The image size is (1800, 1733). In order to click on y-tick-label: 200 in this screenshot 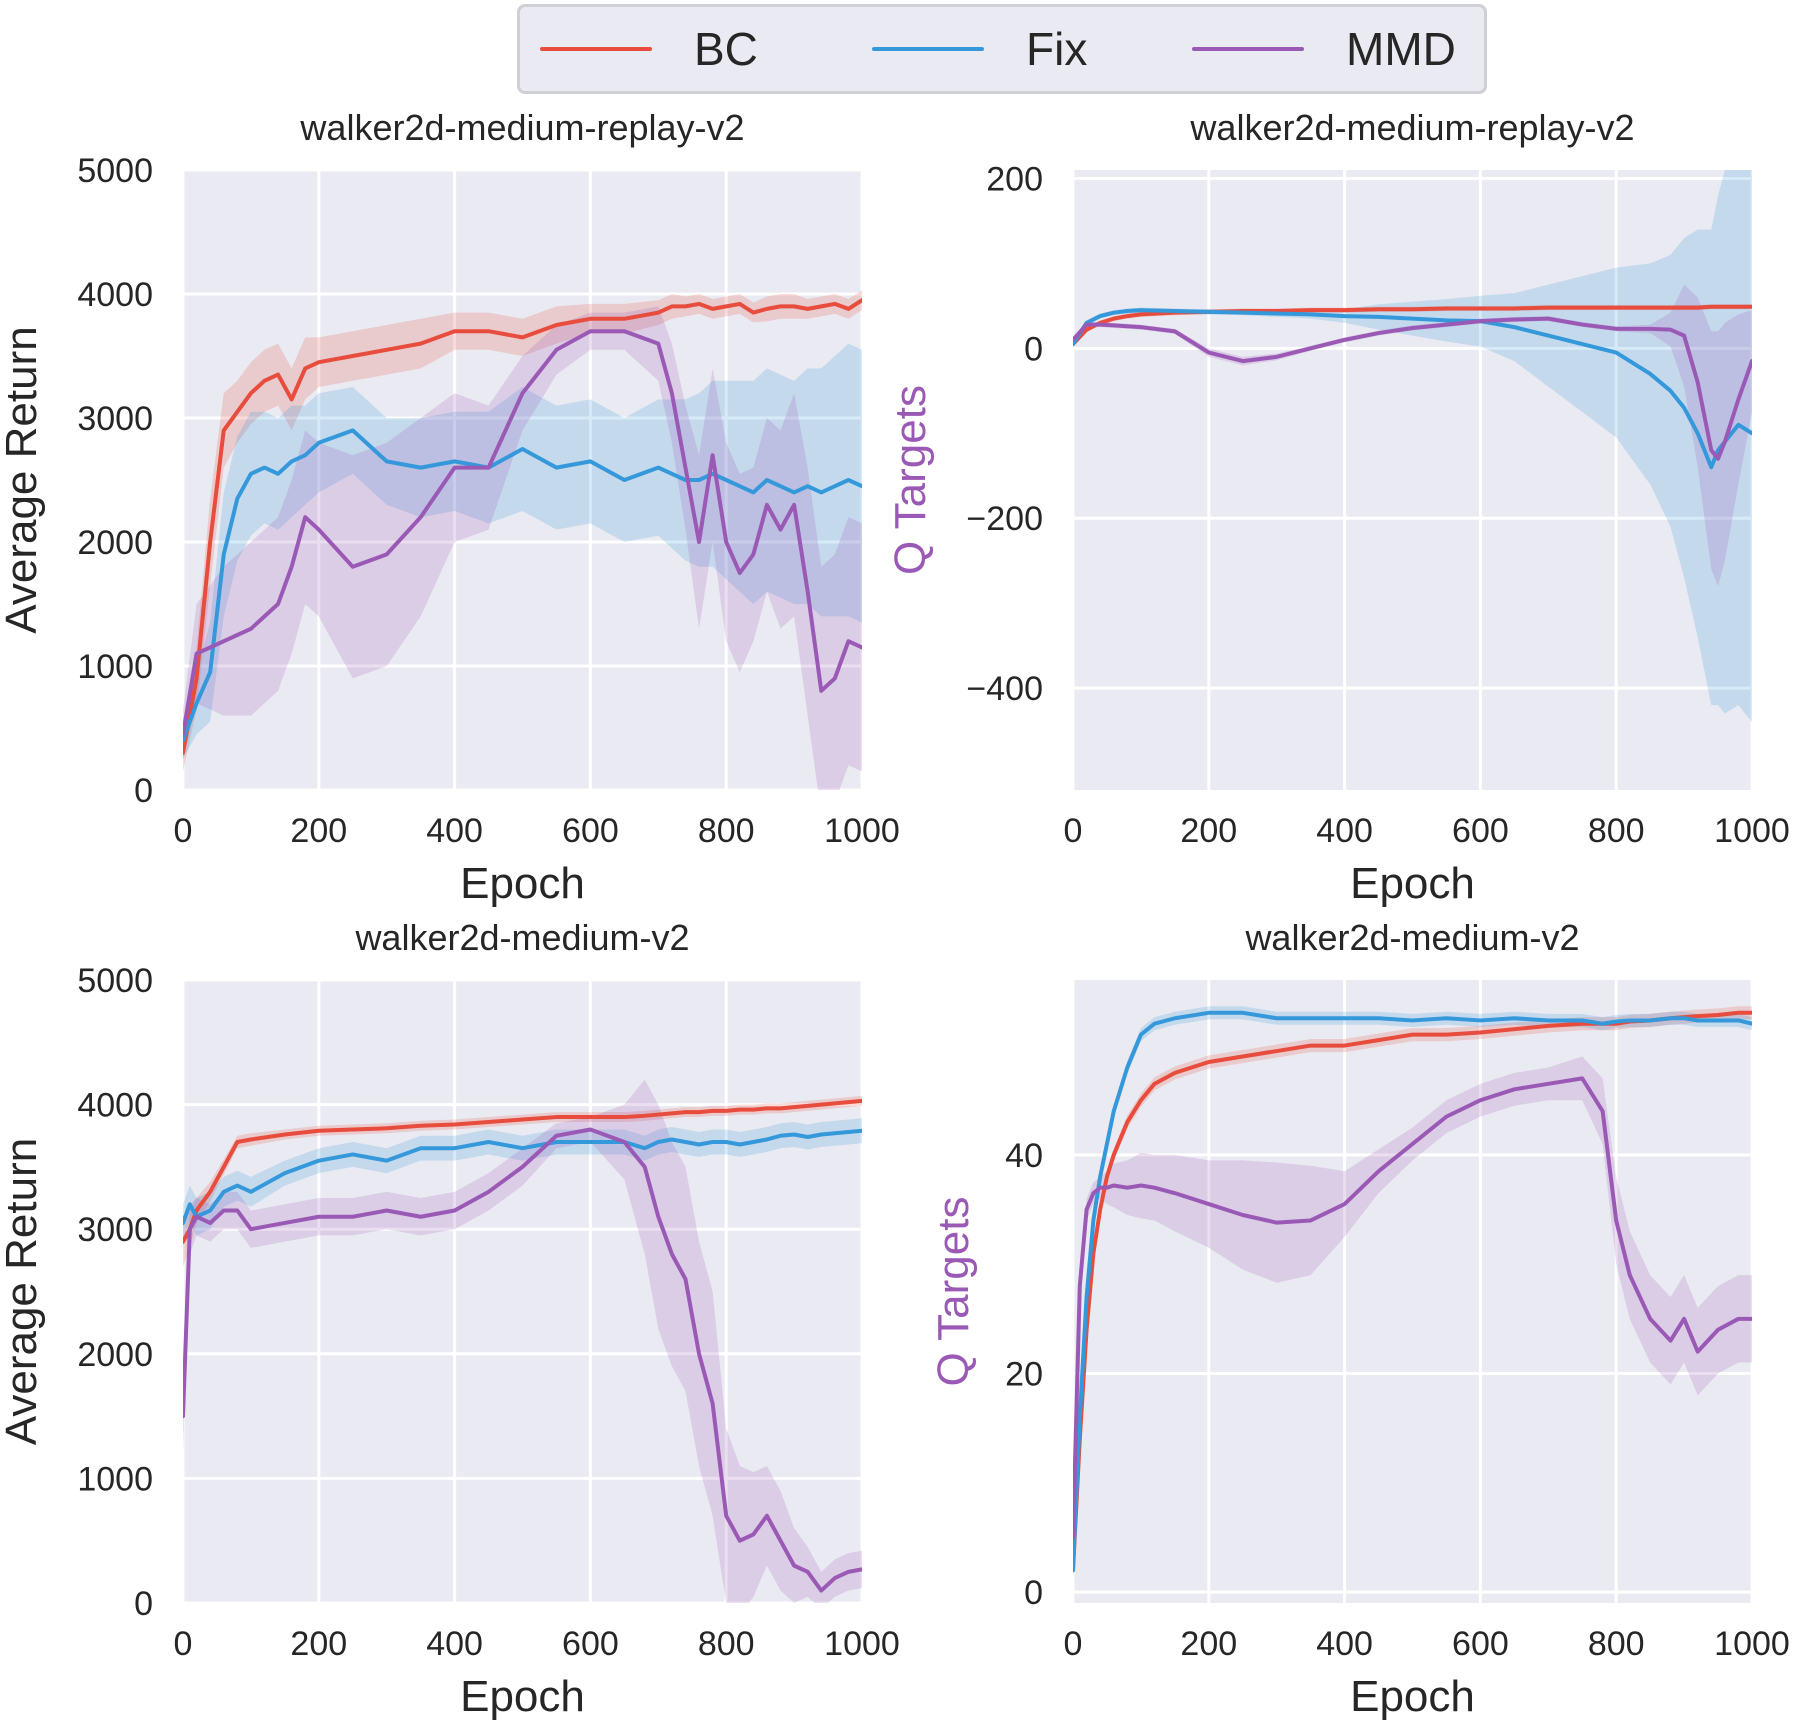, I will do `click(1014, 179)`.